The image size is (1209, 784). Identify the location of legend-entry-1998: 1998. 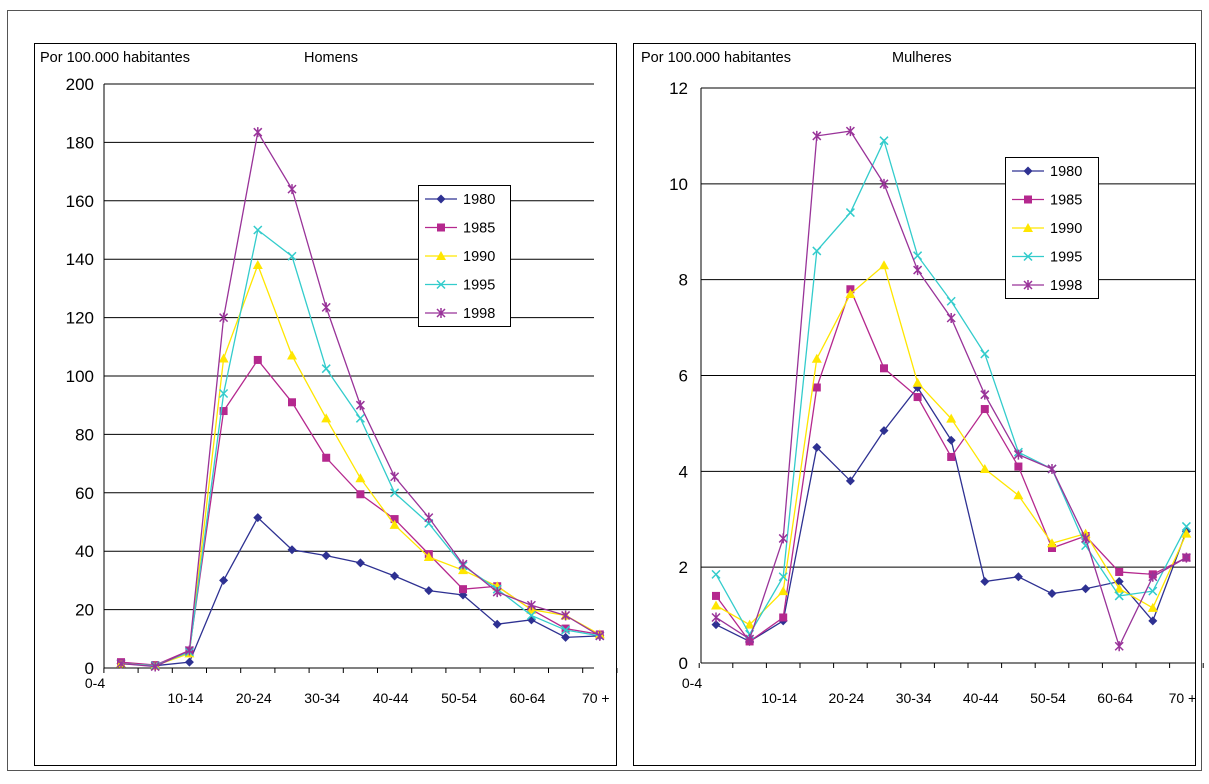
(460, 314).